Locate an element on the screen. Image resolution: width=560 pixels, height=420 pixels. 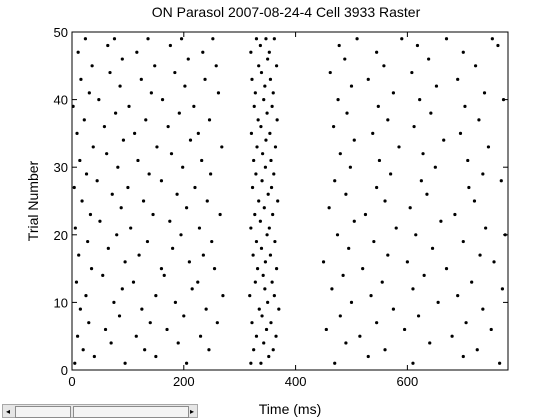
horizontal-scrollbar: ◂ ▸ is located at coordinates (100, 411).